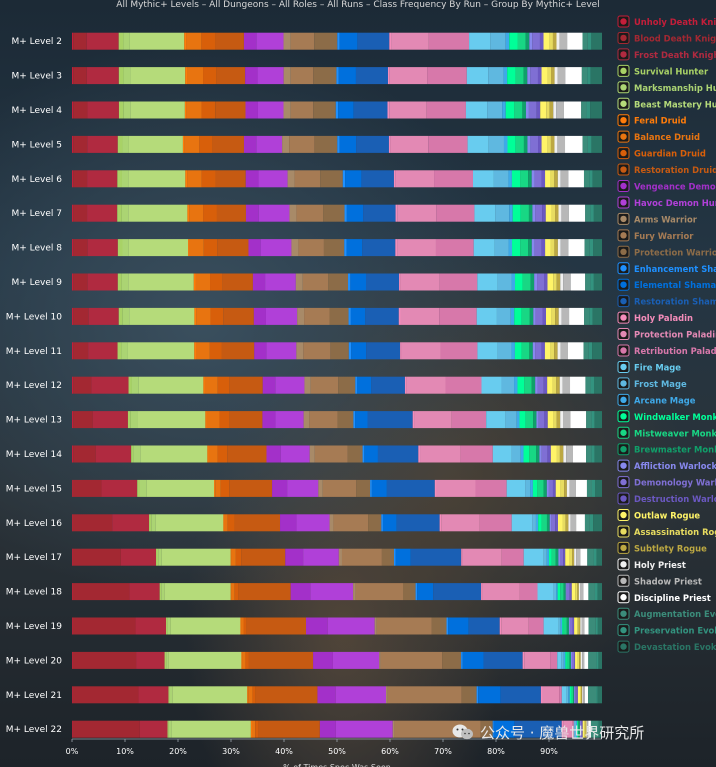 This screenshot has width=716, height=767. I want to click on bar-segment-arcane-mage, so click(561, 626).